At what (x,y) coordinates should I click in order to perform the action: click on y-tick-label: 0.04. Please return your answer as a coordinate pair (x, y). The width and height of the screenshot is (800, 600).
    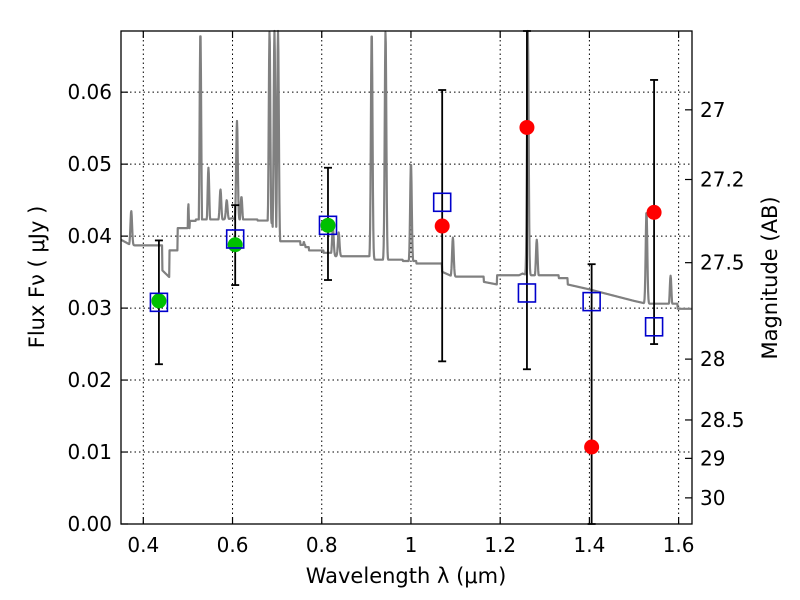
    Looking at the image, I should click on (89, 236).